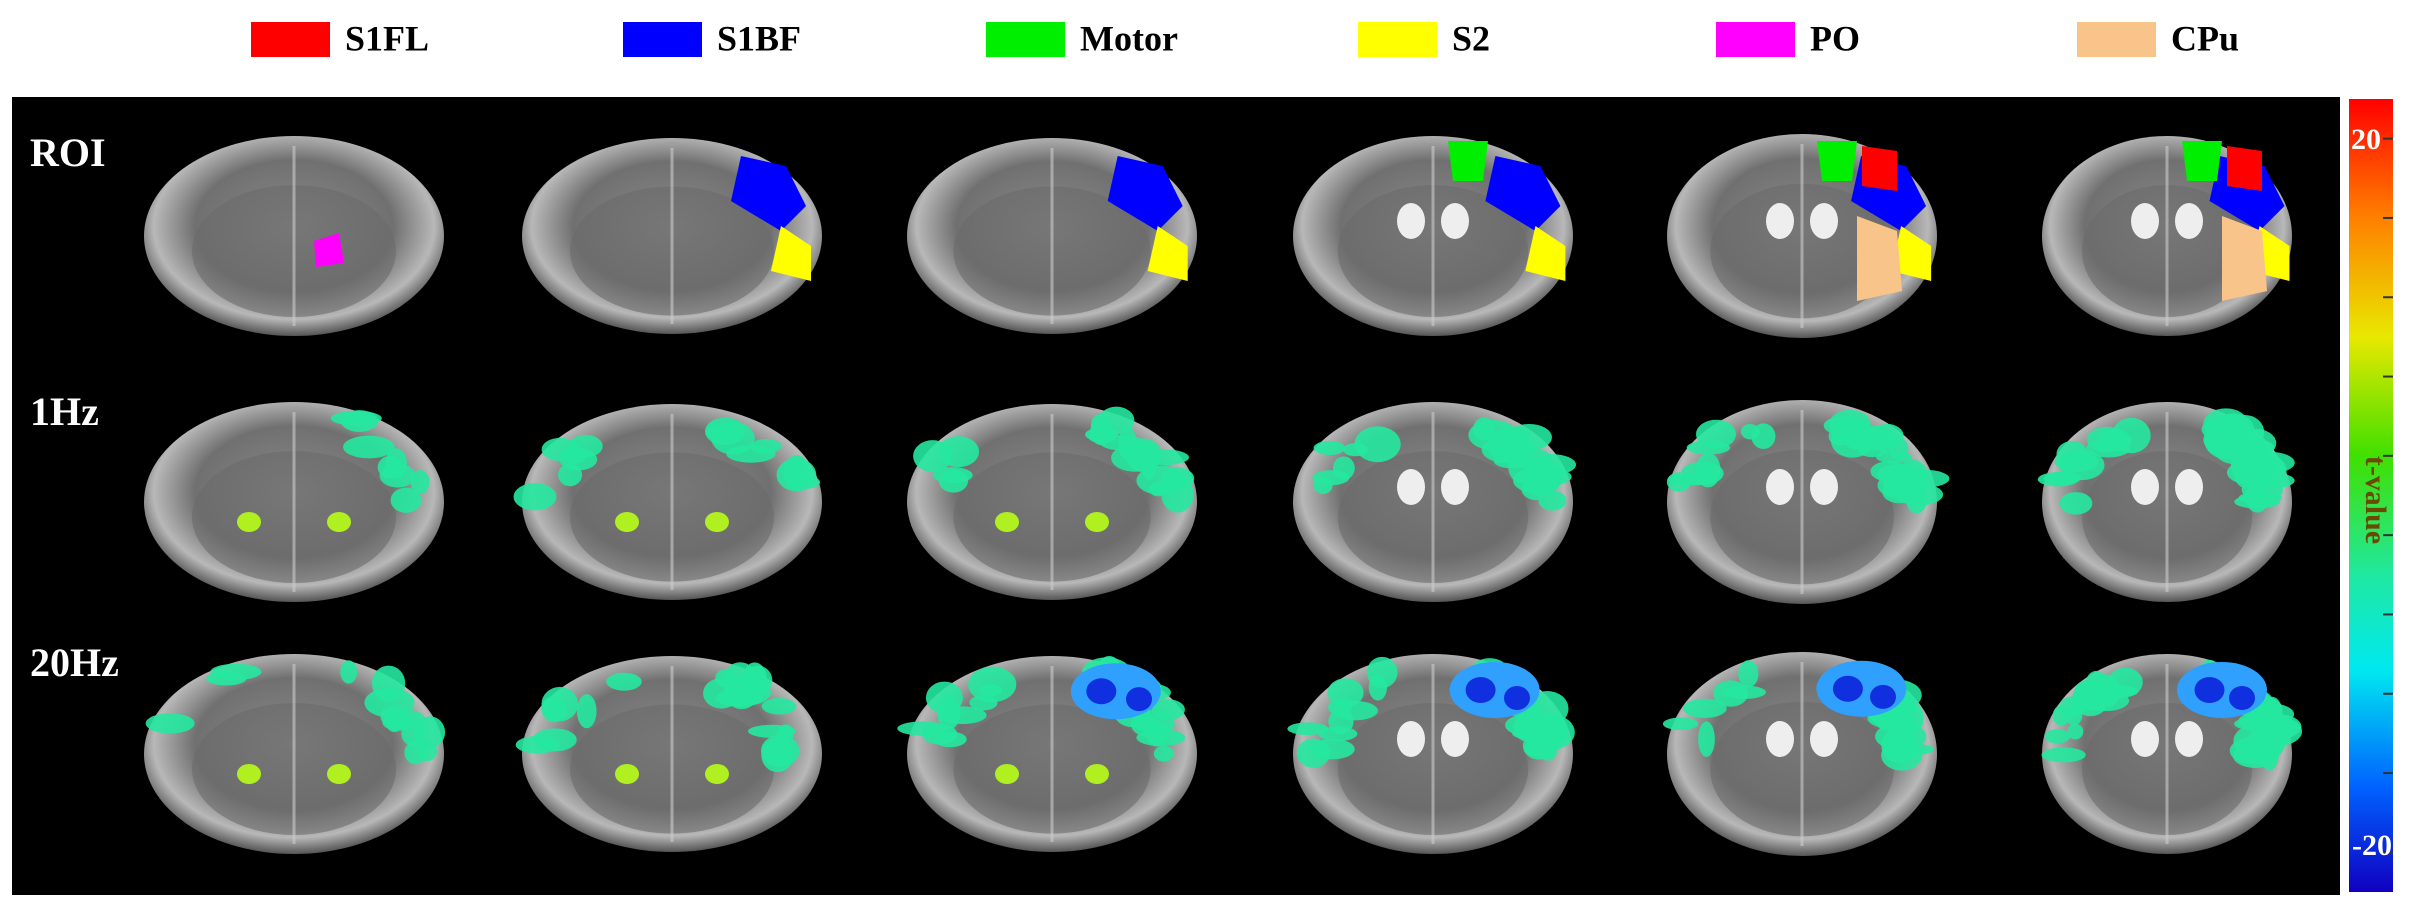 The height and width of the screenshot is (900, 2425). I want to click on roi-po, so click(329, 250).